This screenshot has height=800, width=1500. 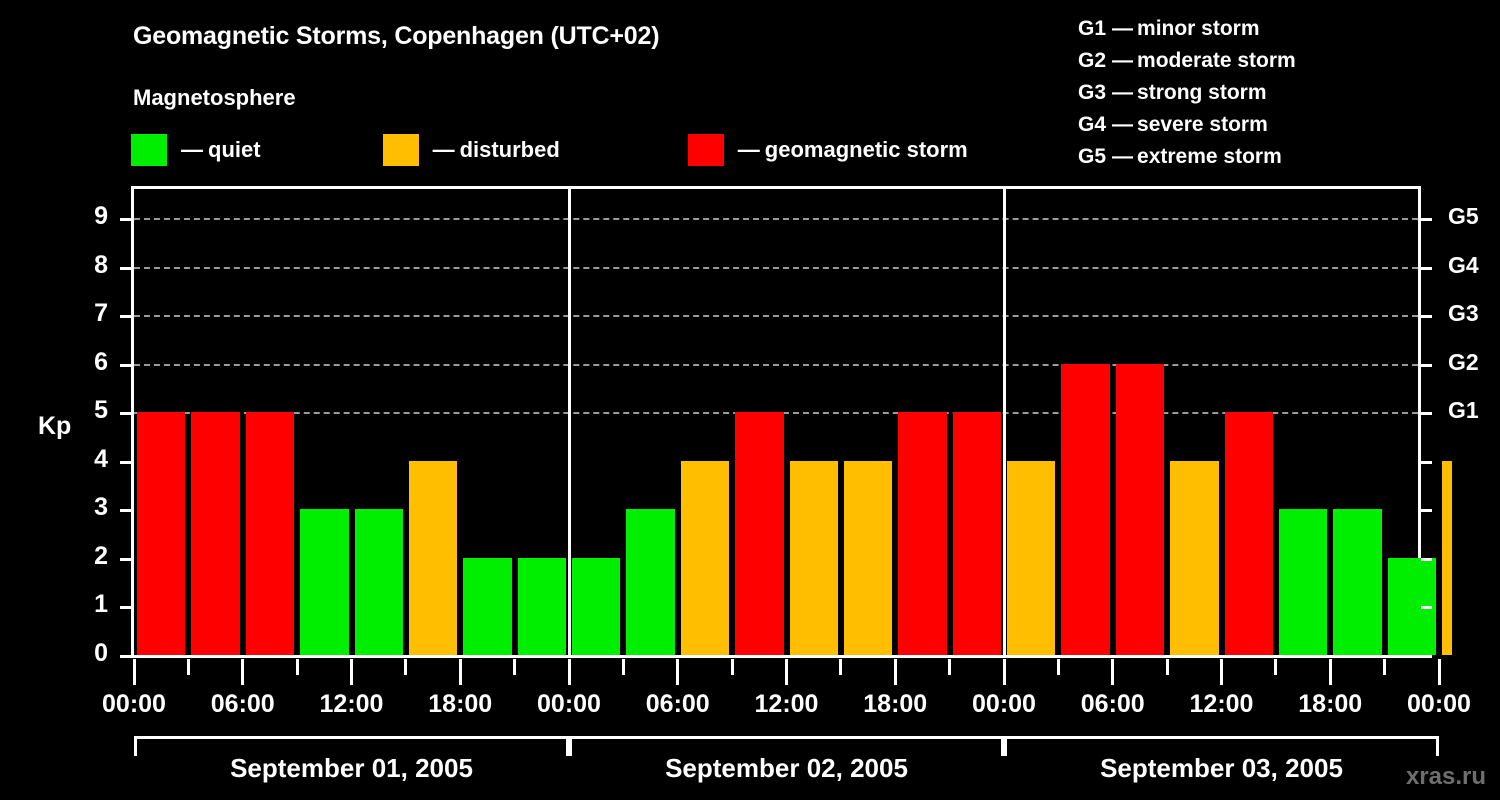 I want to click on y-tick-label-4: 4, so click(x=101, y=458).